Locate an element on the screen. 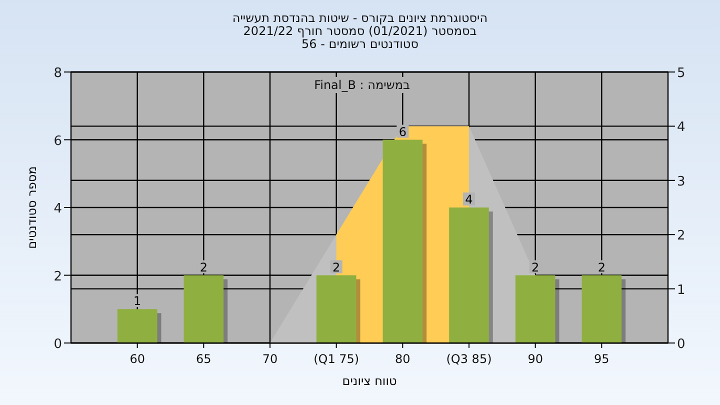  x-tick-label: 60 is located at coordinates (137, 359).